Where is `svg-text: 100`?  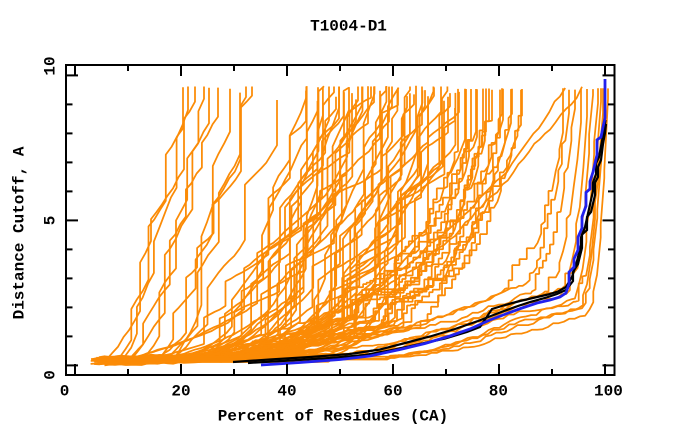 svg-text: 100 is located at coordinates (608, 392).